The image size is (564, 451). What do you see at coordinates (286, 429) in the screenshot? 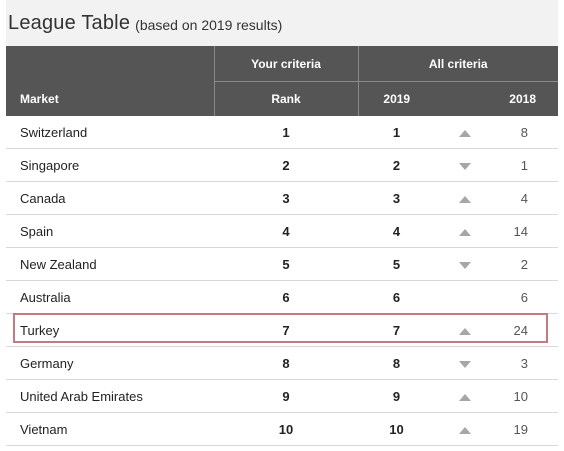
I see `rank-cell: 10` at bounding box center [286, 429].